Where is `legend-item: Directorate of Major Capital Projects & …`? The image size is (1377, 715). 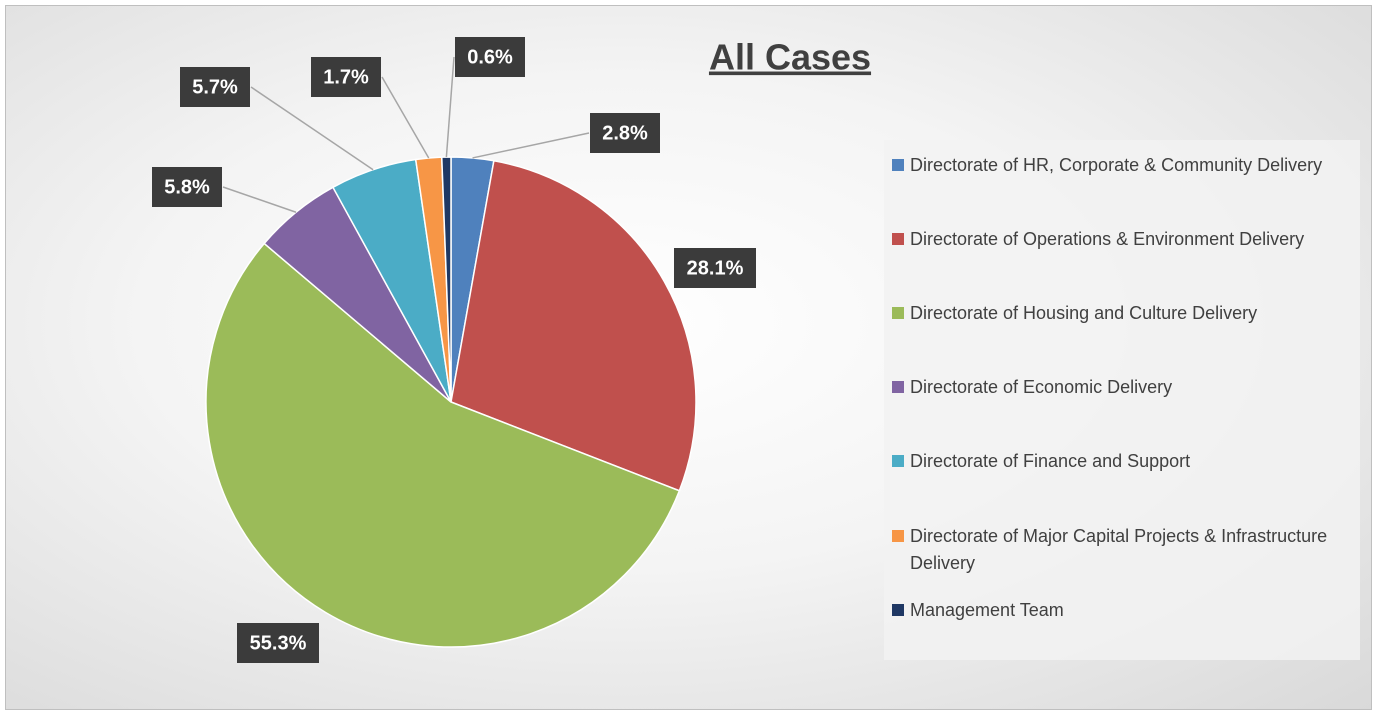
legend-item: Directorate of Major Capital Projects & … is located at coordinates (1124, 550).